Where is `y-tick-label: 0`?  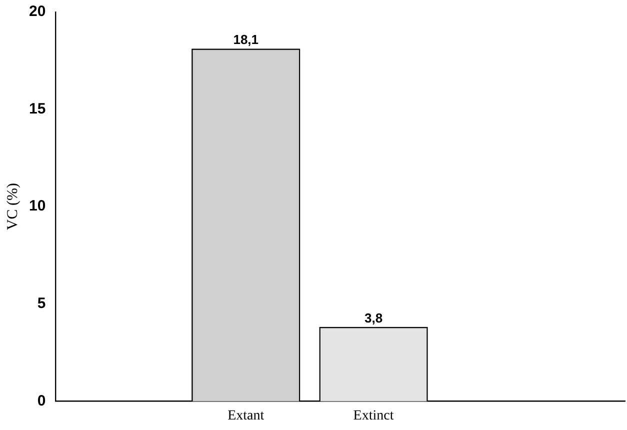
y-tick-label: 0 is located at coordinates (41, 401).